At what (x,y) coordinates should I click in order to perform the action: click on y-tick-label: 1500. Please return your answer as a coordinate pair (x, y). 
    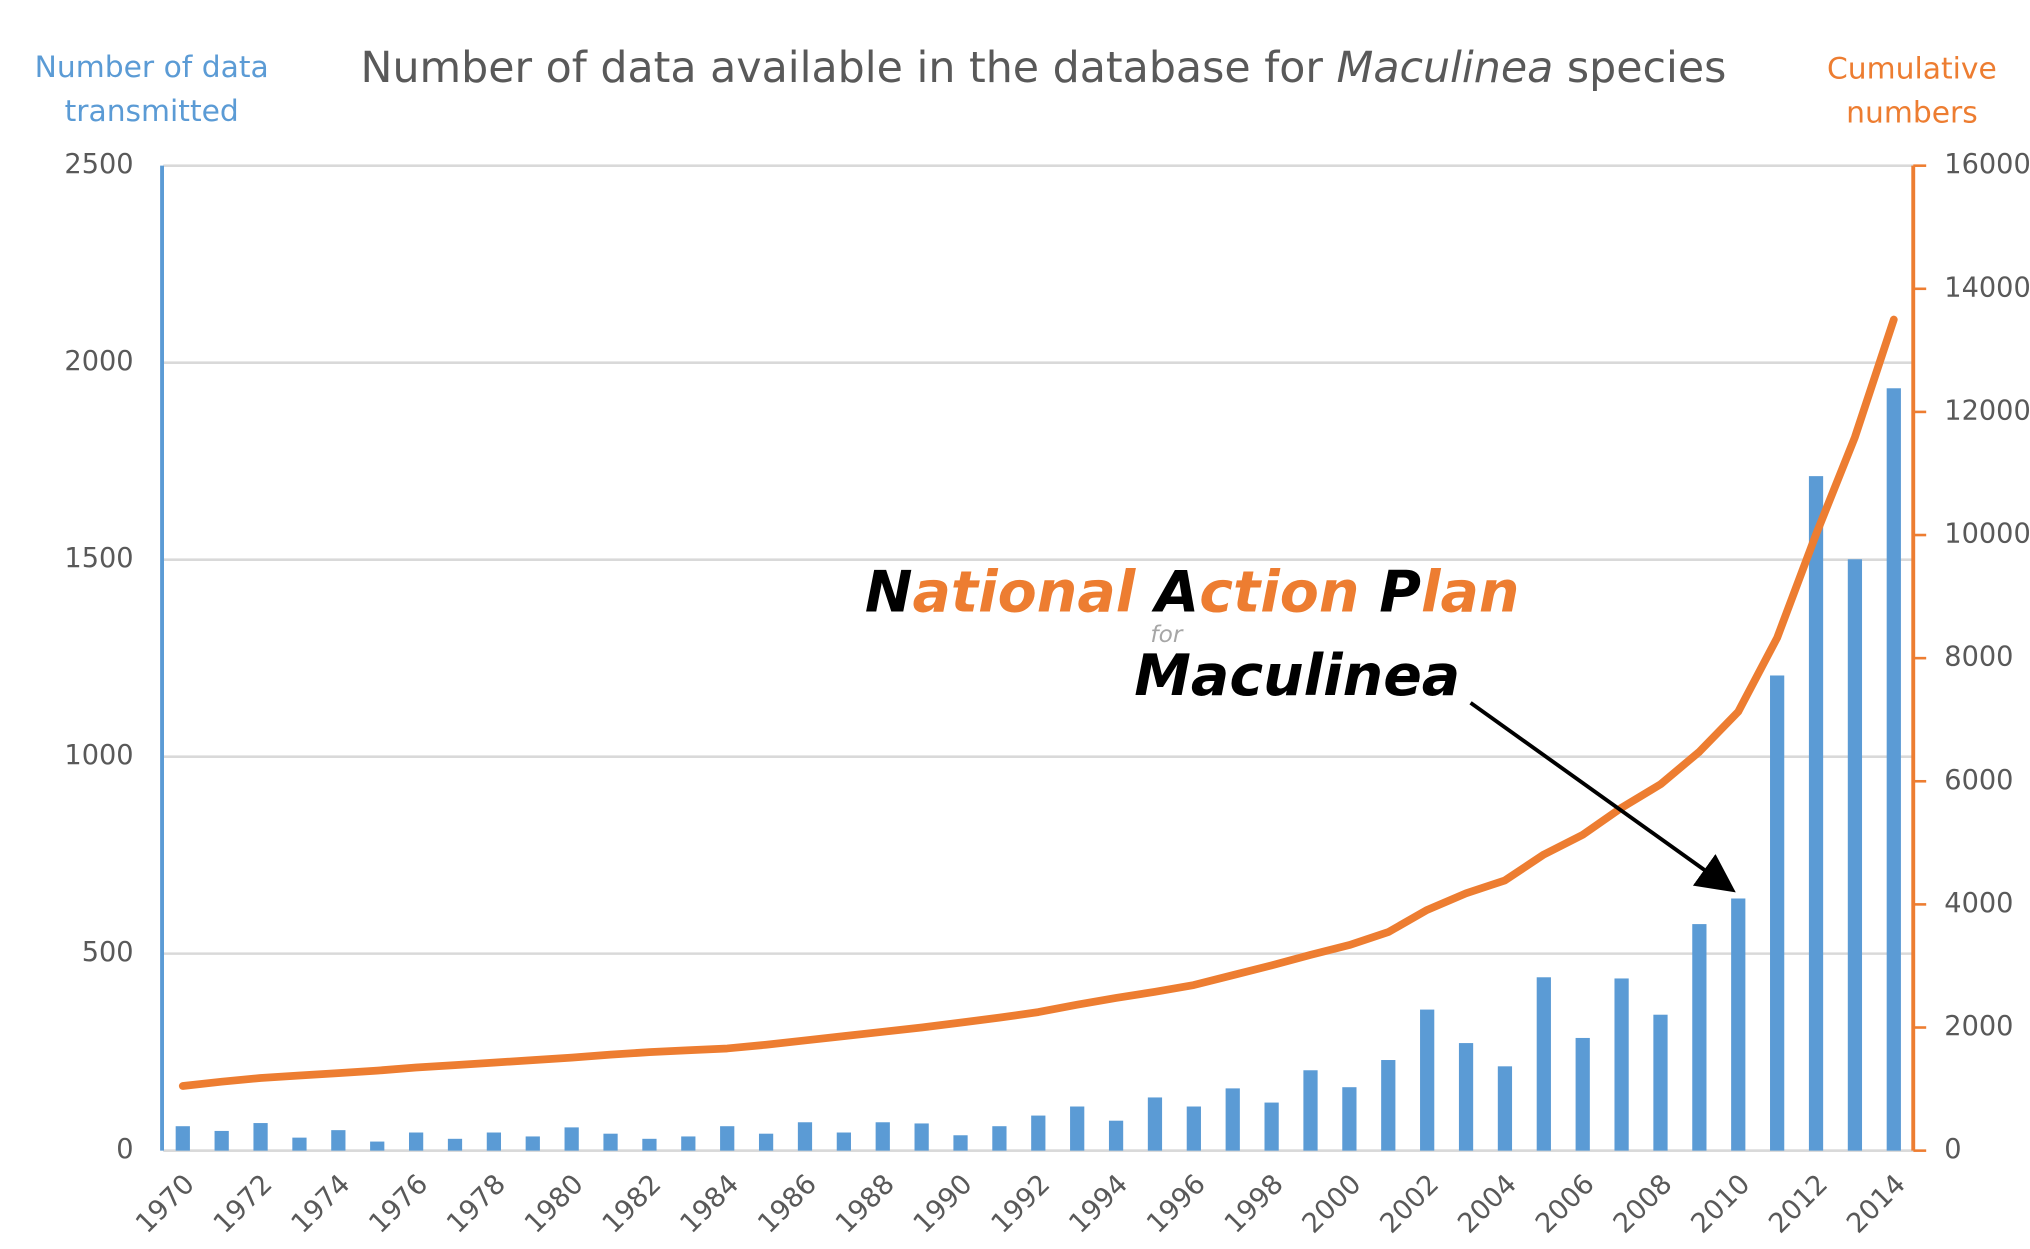
    Looking at the image, I should click on (98, 558).